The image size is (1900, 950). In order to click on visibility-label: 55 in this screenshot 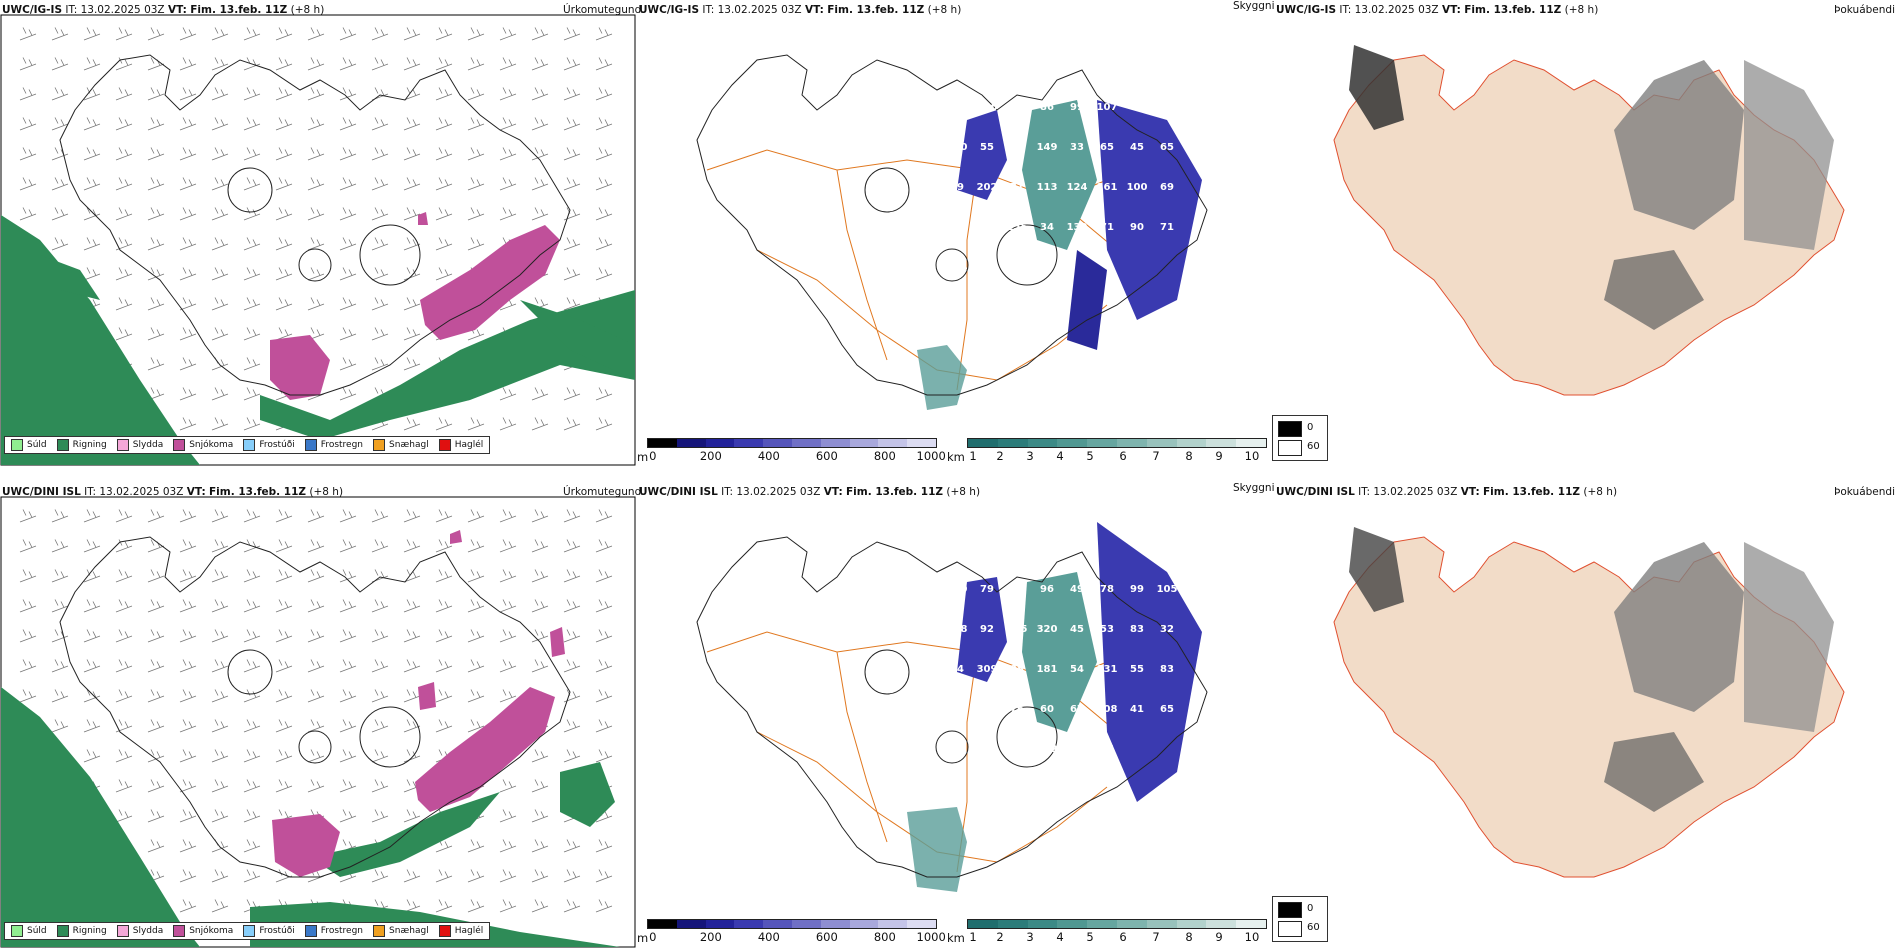, I will do `click(987, 147)`.